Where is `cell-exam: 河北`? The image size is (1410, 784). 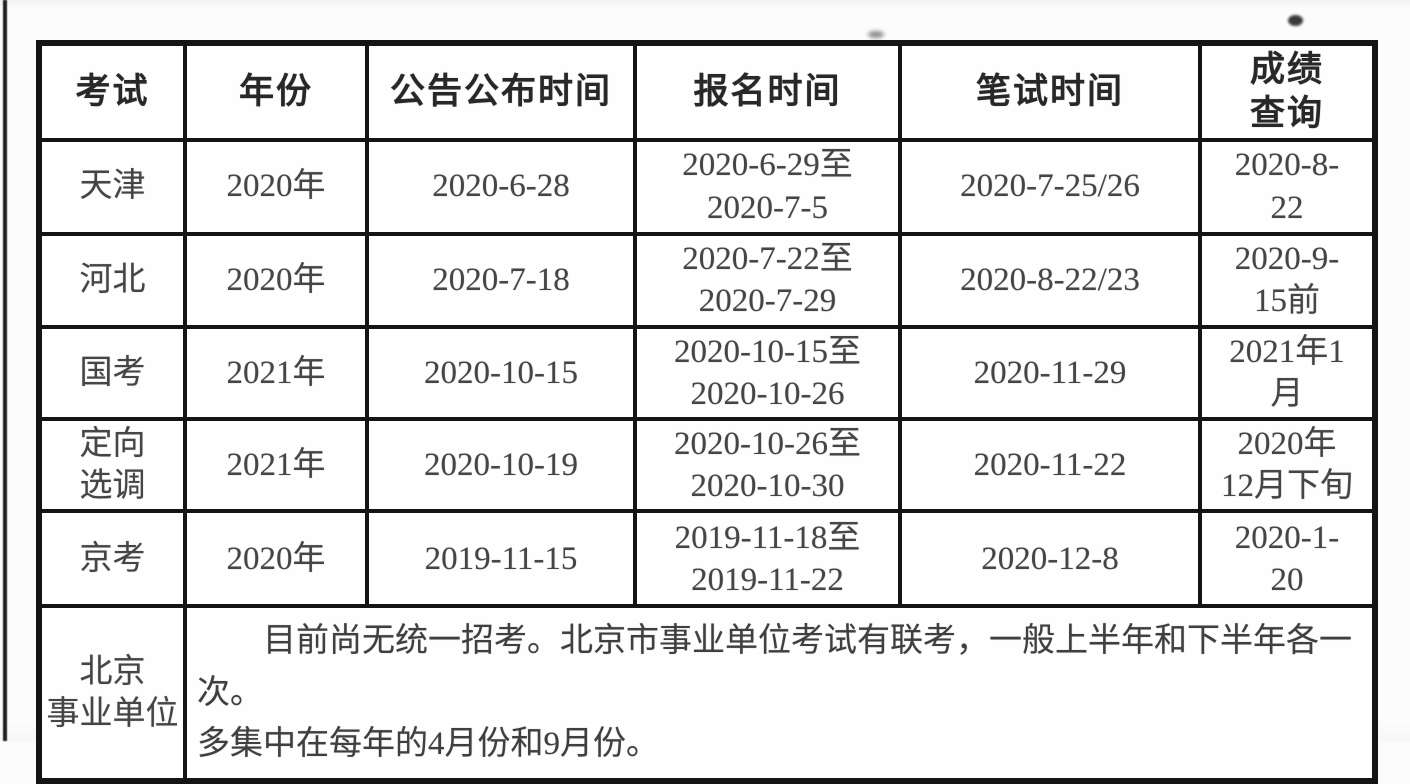
cell-exam: 河北 is located at coordinates (112, 280).